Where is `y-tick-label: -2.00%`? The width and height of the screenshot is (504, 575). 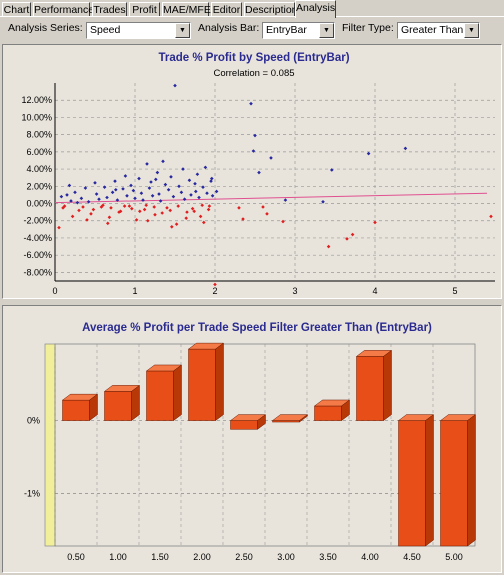
y-tick-label: -2.00% is located at coordinates (37, 221).